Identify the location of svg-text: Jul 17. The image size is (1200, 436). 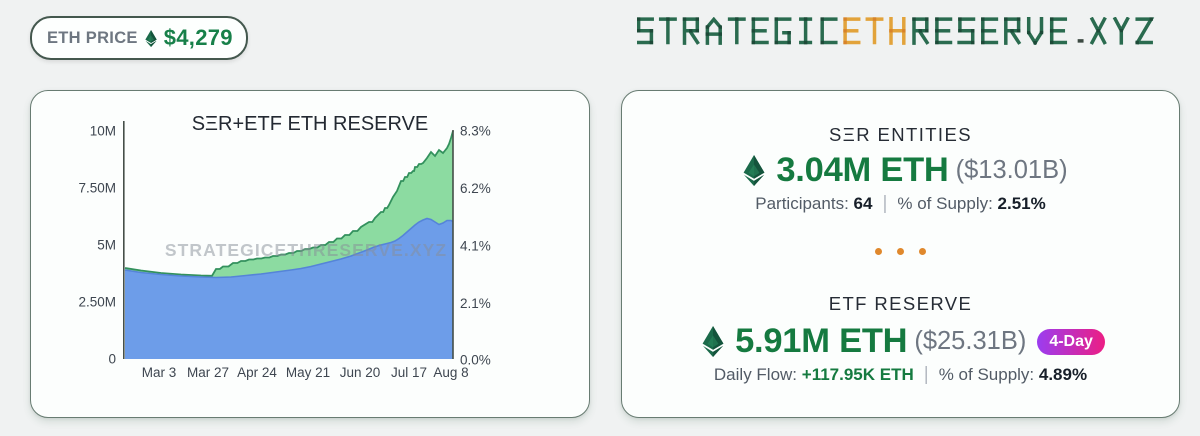
(409, 372).